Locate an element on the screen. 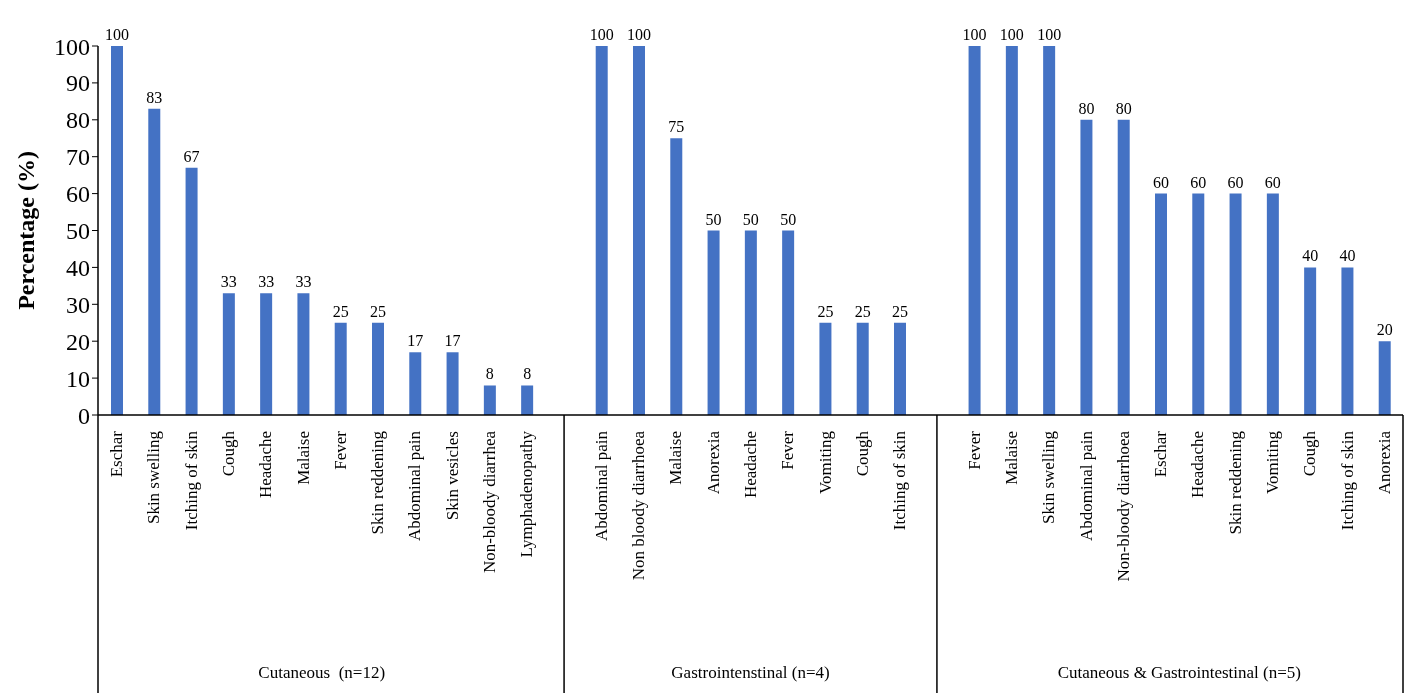 Image resolution: width=1413 pixels, height=693 pixels. x-tick-label: Skin vesicles is located at coordinates (452, 476).